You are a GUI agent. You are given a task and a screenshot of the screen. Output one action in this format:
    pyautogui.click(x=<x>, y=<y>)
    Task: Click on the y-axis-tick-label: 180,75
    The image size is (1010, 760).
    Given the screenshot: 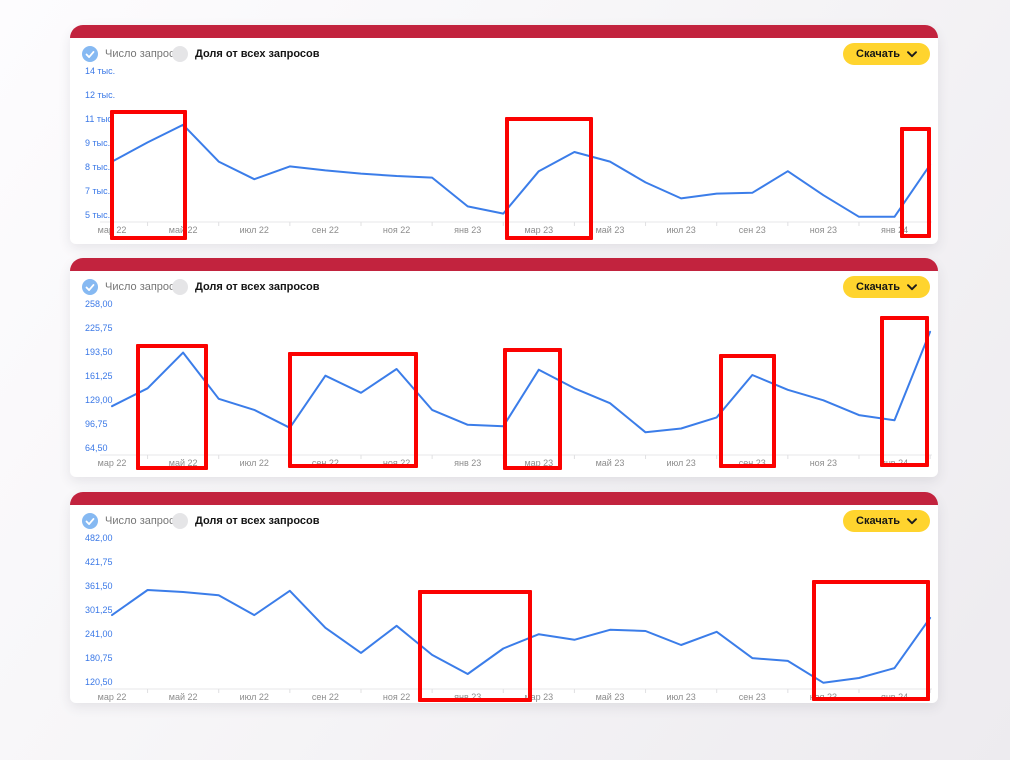 What is the action you would take?
    pyautogui.click(x=99, y=658)
    